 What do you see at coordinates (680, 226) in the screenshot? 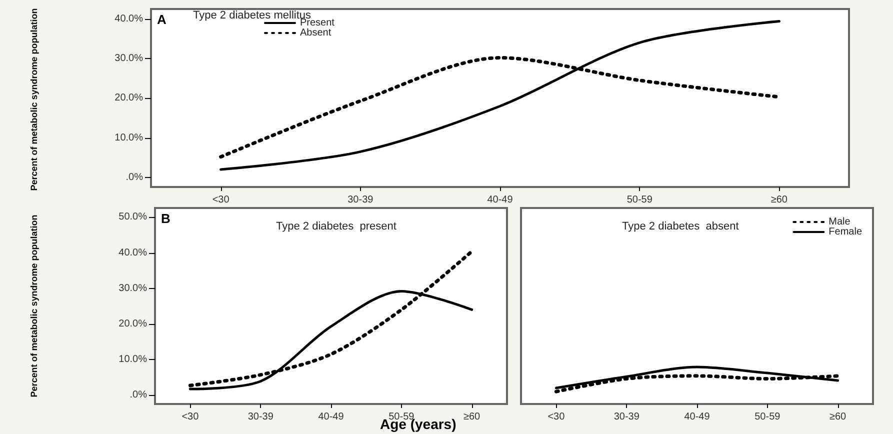
I see `text: Type 2 diabetes absent` at bounding box center [680, 226].